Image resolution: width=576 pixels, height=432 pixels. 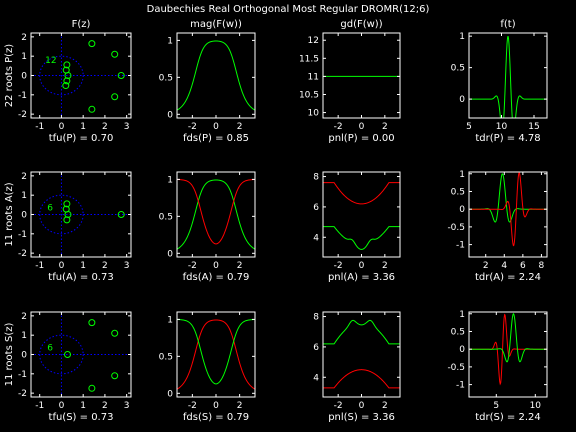 I want to click on subplot-ylabel: 22 roots P(z), so click(x=9, y=76).